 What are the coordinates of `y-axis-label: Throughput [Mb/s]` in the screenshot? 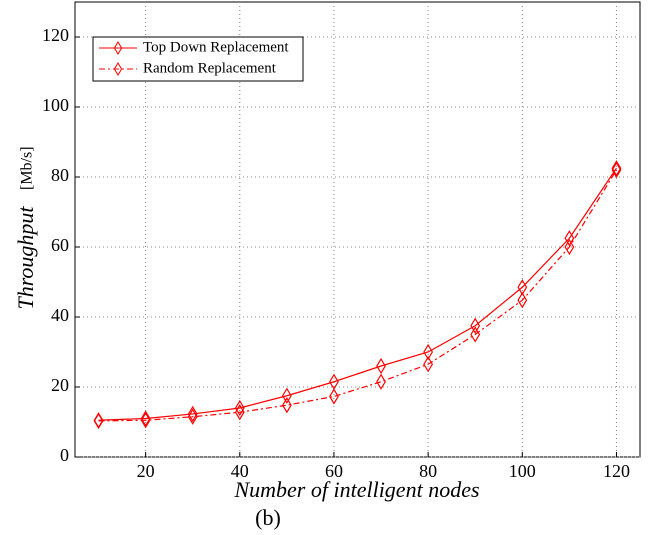 It's located at (25, 227).